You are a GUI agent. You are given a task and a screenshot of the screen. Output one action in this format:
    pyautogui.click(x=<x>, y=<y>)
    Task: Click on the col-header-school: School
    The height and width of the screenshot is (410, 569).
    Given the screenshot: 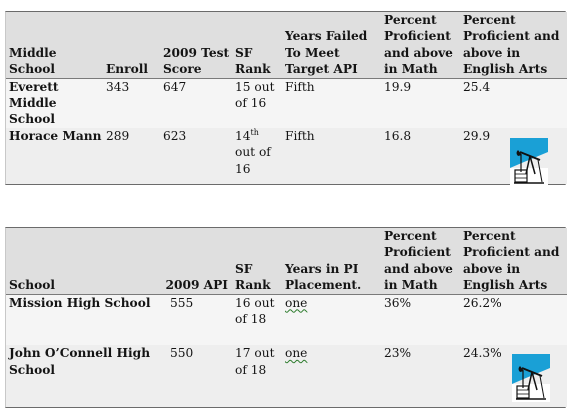 What is the action you would take?
    pyautogui.click(x=83, y=261)
    